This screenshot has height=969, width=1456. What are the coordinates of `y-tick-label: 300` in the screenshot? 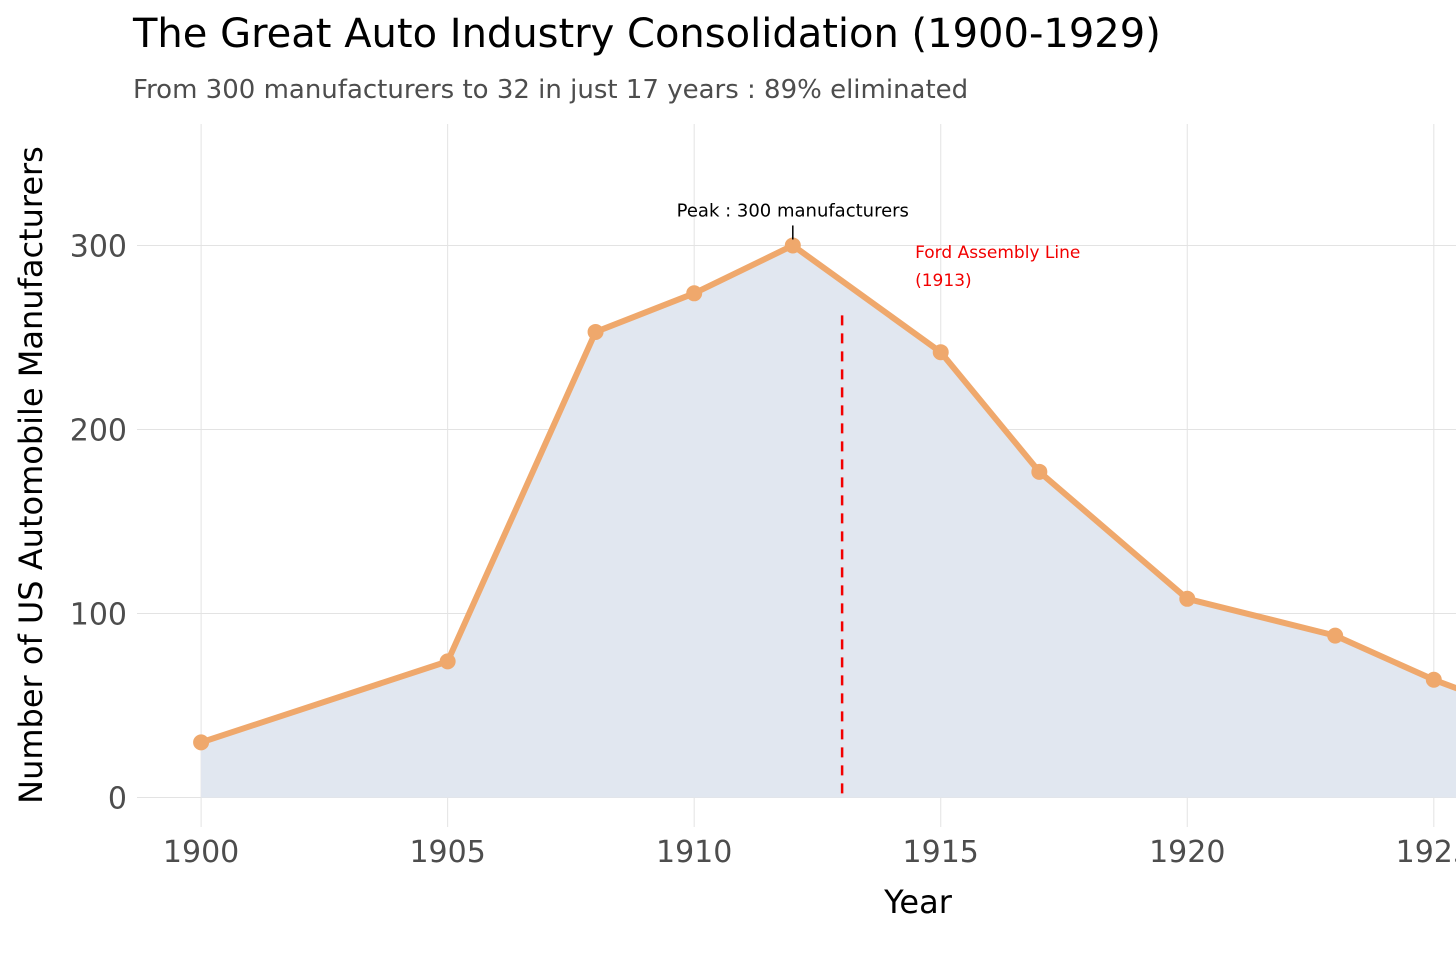 It's located at (98, 246).